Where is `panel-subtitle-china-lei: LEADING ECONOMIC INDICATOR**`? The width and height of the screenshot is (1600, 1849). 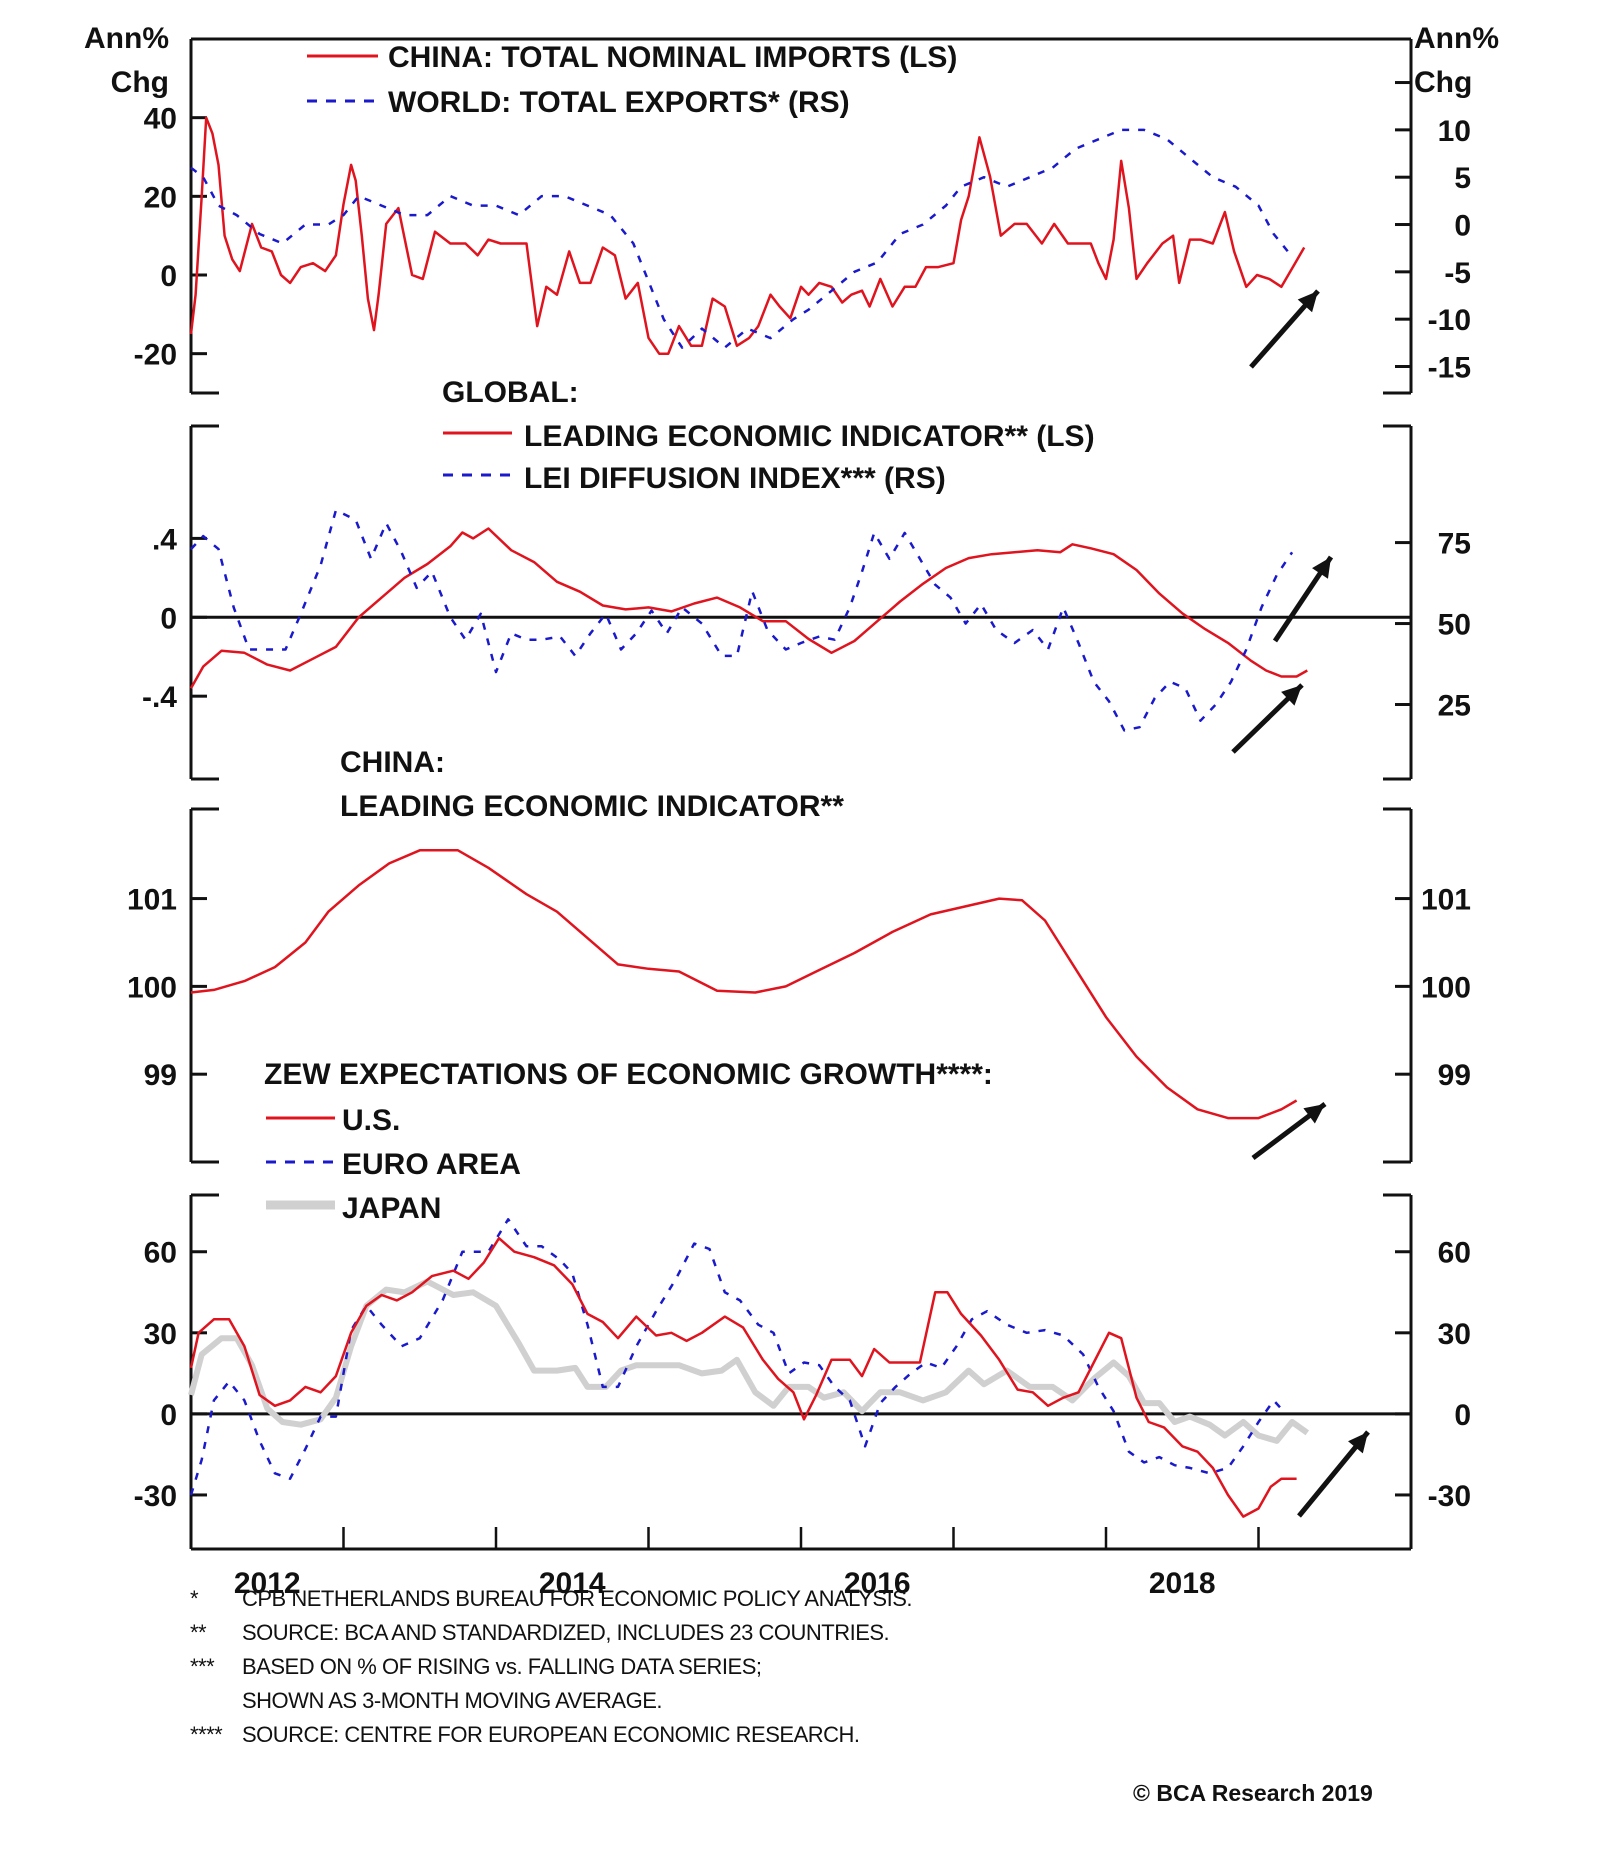
panel-subtitle-china-lei: LEADING ECONOMIC INDICATOR** is located at coordinates (592, 806).